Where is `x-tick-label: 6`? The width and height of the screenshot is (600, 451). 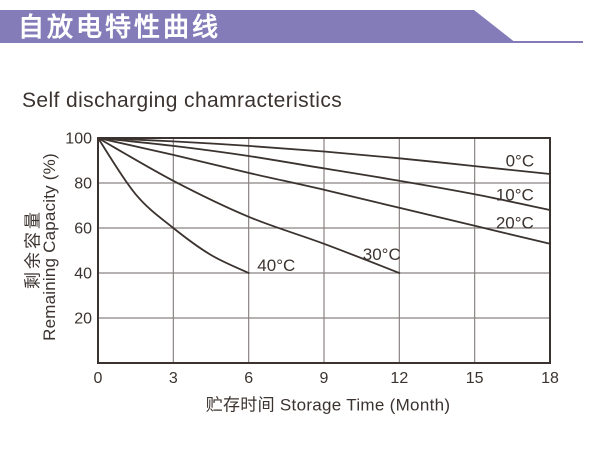 x-tick-label: 6 is located at coordinates (248, 378).